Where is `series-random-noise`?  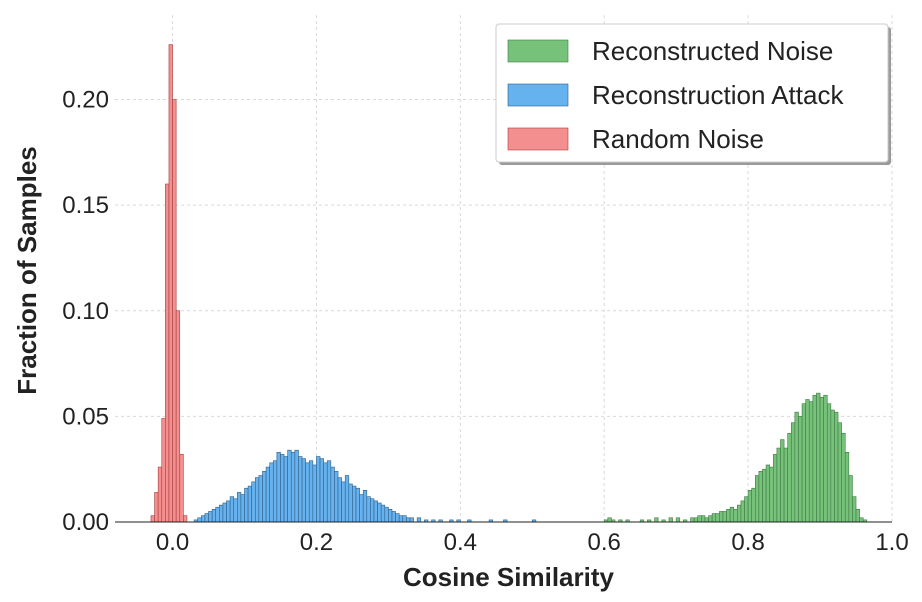 series-random-noise is located at coordinates (169, 283).